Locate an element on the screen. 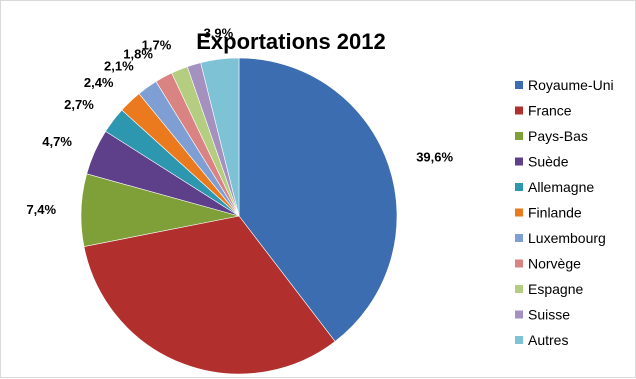 This screenshot has width=636, height=379. data-label-royaume-uni: 39,6% is located at coordinates (434, 157).